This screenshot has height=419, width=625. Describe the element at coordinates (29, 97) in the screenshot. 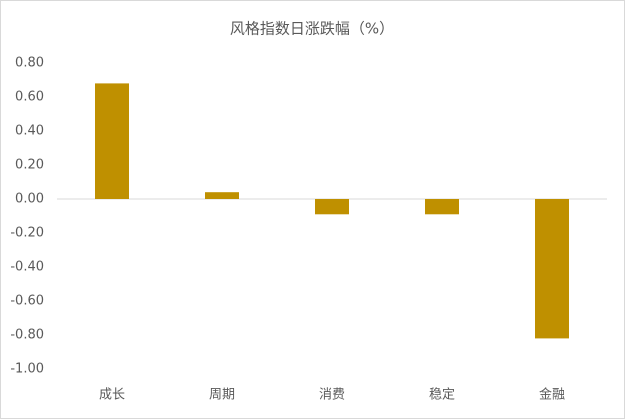

I see `y-tick-label: 0.60` at that location.